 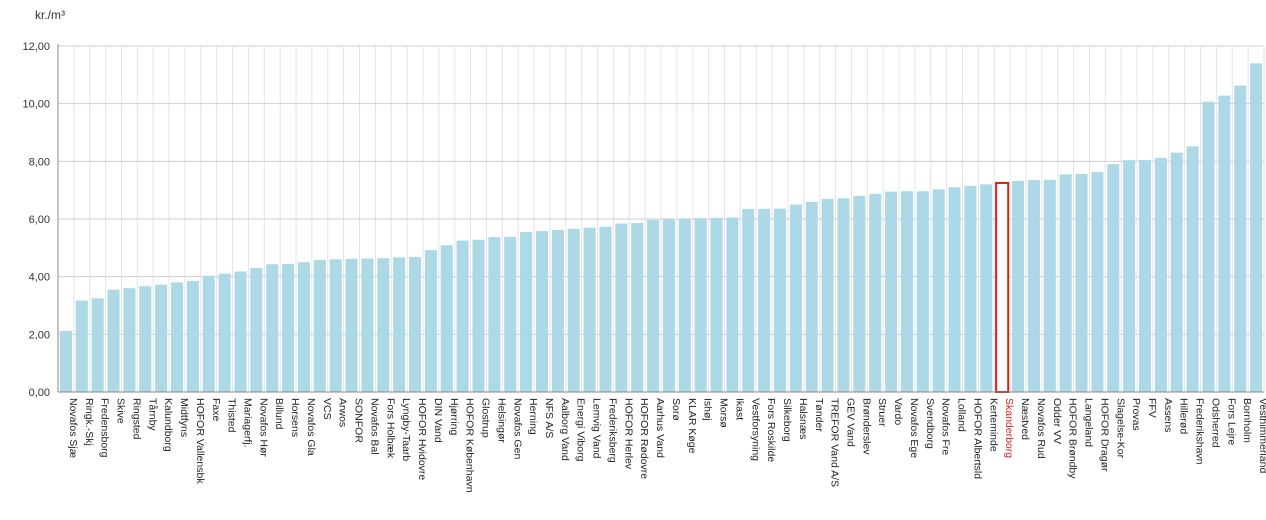 I want to click on x-tick-label: Novafos Rud, so click(x=1041, y=428).